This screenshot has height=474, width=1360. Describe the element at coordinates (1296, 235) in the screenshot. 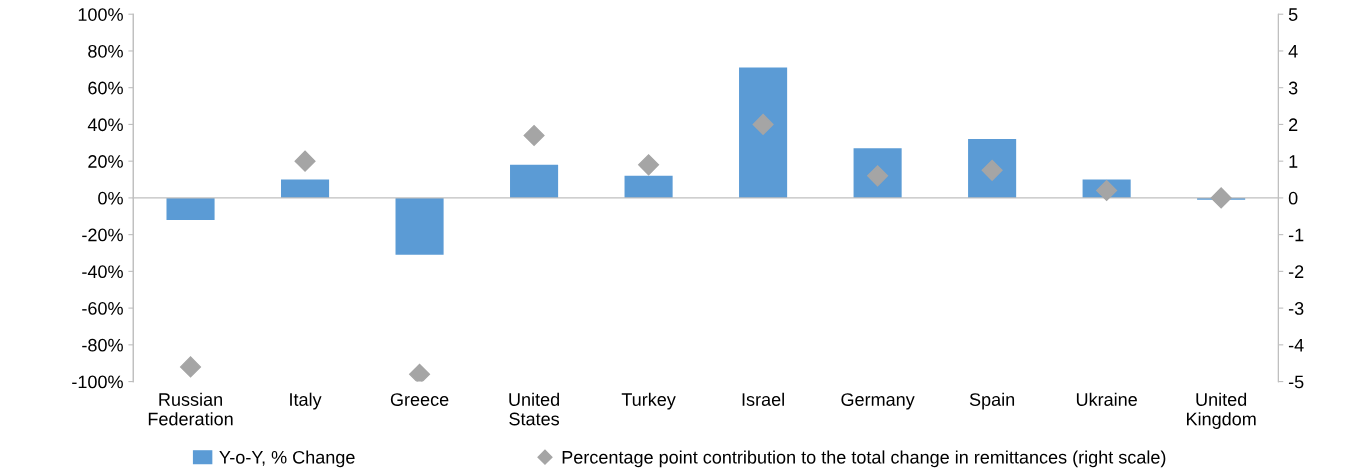

I see `y2-tick-label: -1` at that location.